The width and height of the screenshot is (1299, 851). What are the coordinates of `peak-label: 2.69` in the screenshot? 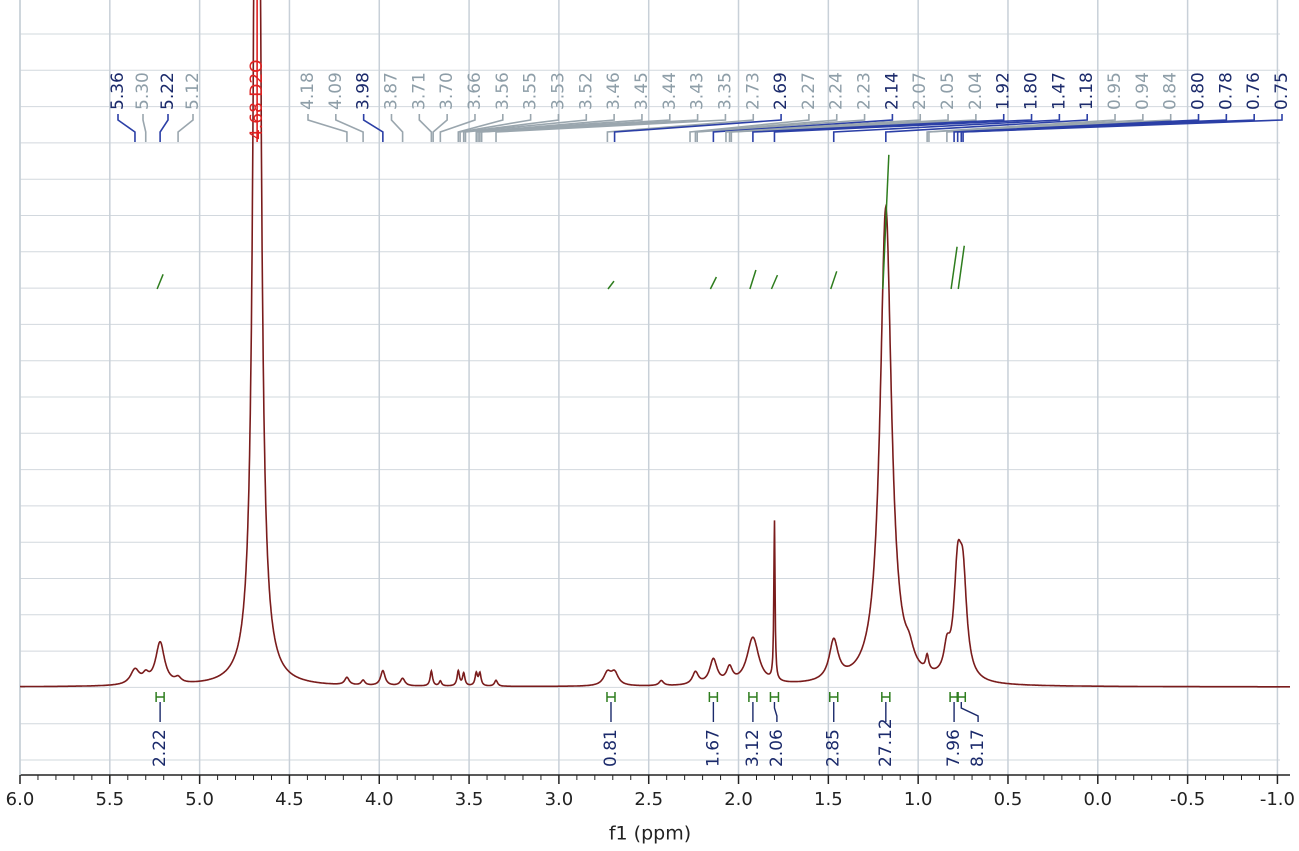 It's located at (781, 91).